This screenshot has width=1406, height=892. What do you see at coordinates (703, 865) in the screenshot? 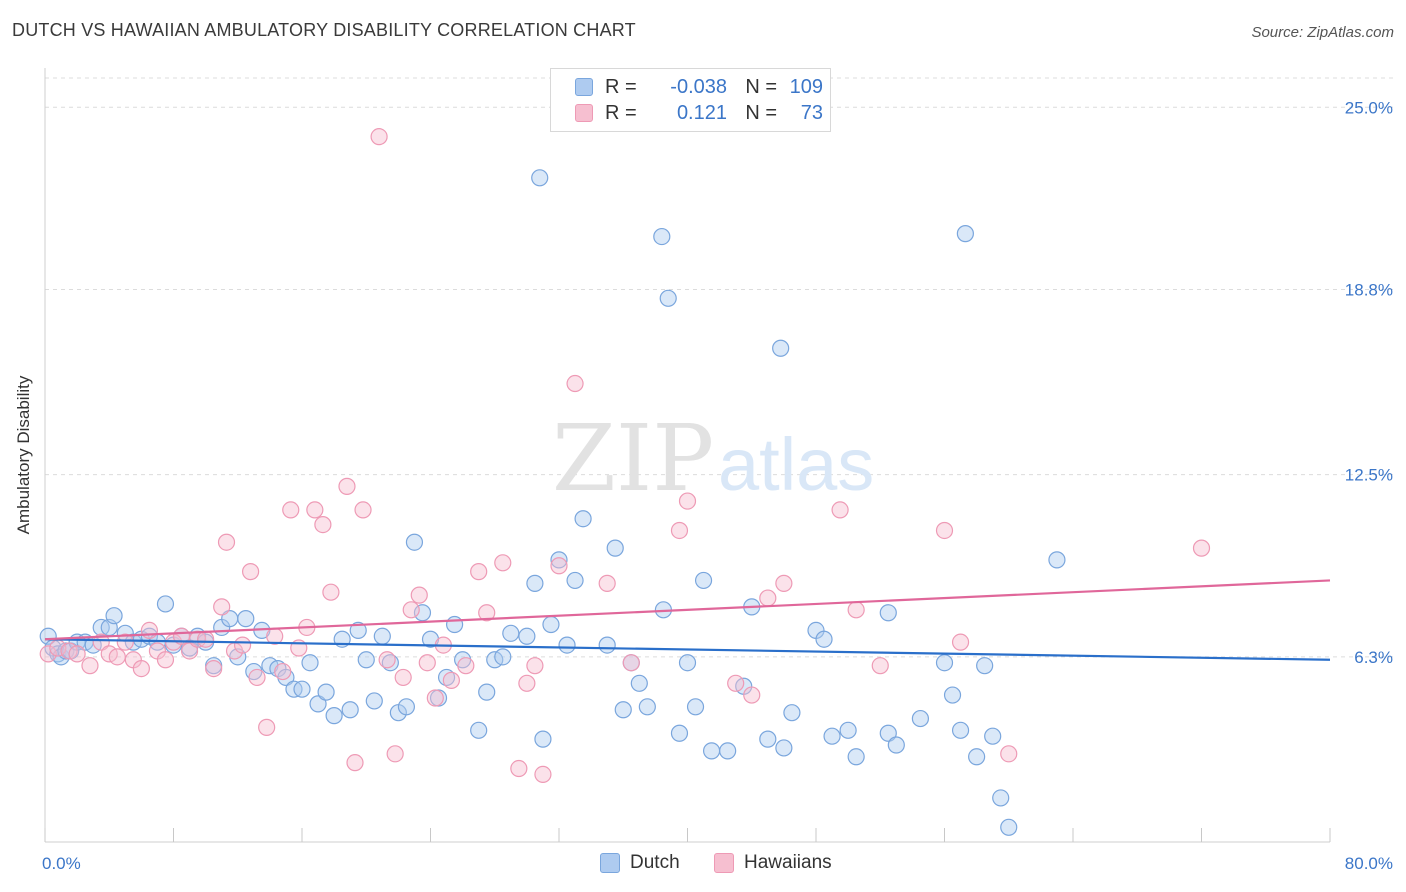
I see `series-legend: Dutch Hawaiians` at bounding box center [703, 865].